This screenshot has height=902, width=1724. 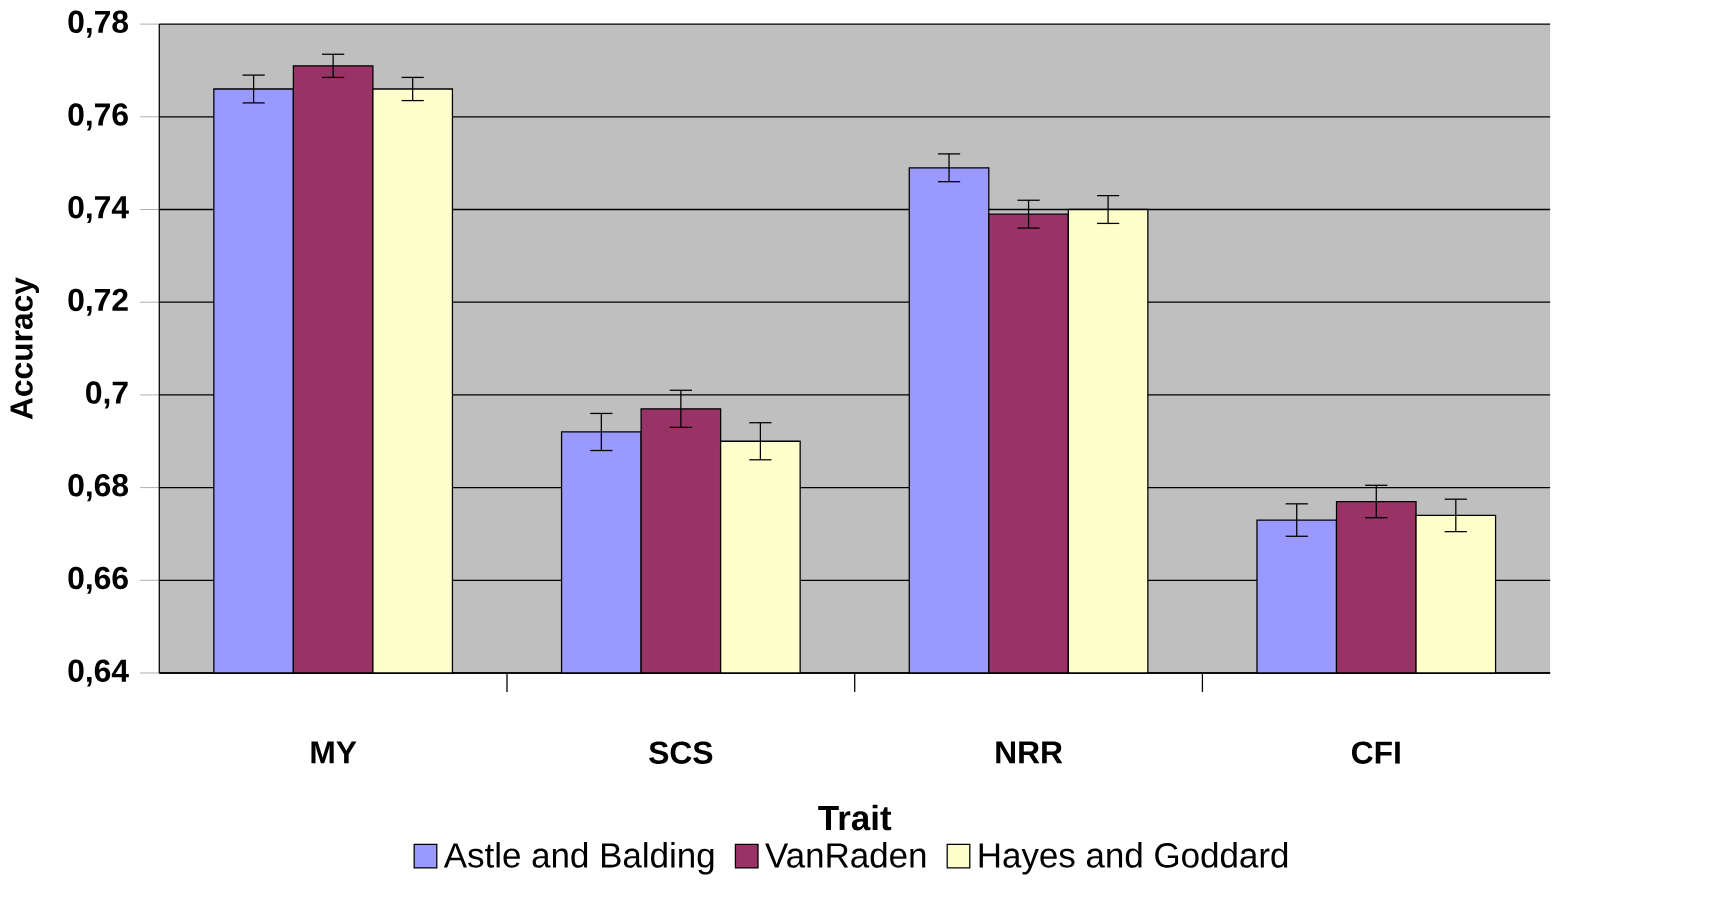 I want to click on x-tick-label: MY, so click(x=334, y=752).